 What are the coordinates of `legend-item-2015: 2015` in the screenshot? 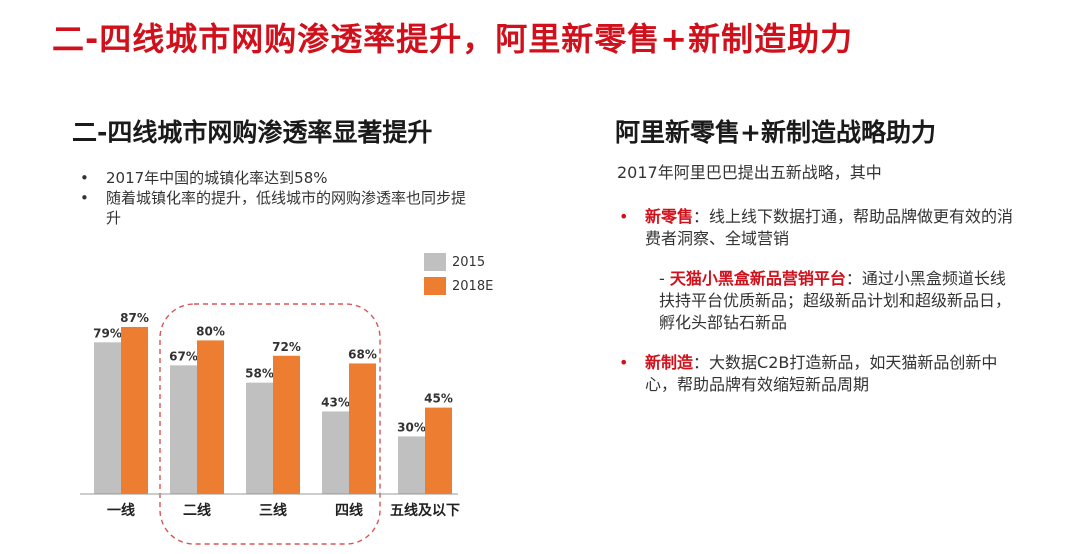 It's located at (458, 262).